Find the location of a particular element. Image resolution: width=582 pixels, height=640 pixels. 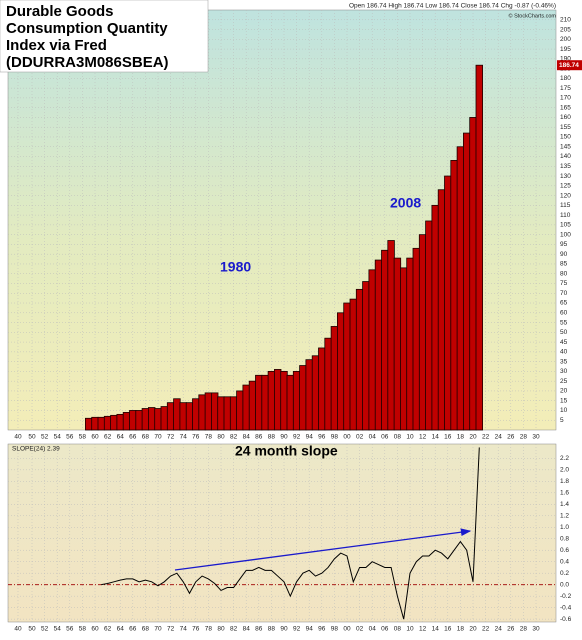

y-tick-label: 1.0 is located at coordinates (564, 527).